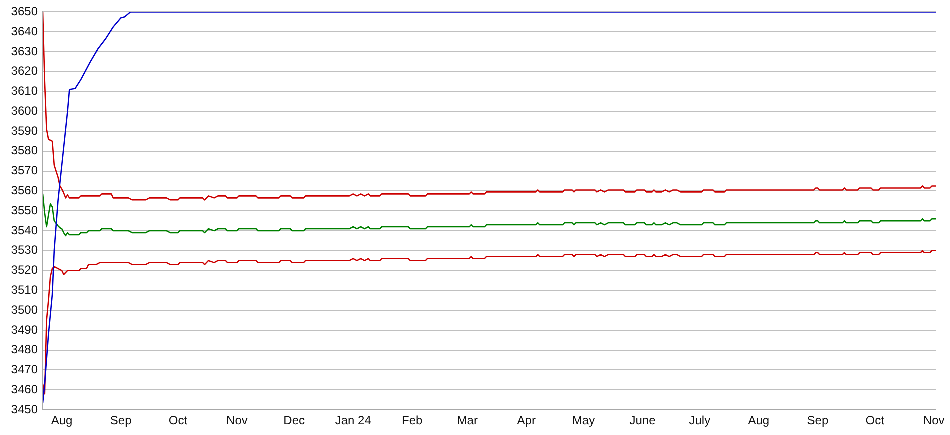 This screenshot has height=435, width=950. Describe the element at coordinates (24, 11) in the screenshot. I see `y-tick-label: 3650` at that location.